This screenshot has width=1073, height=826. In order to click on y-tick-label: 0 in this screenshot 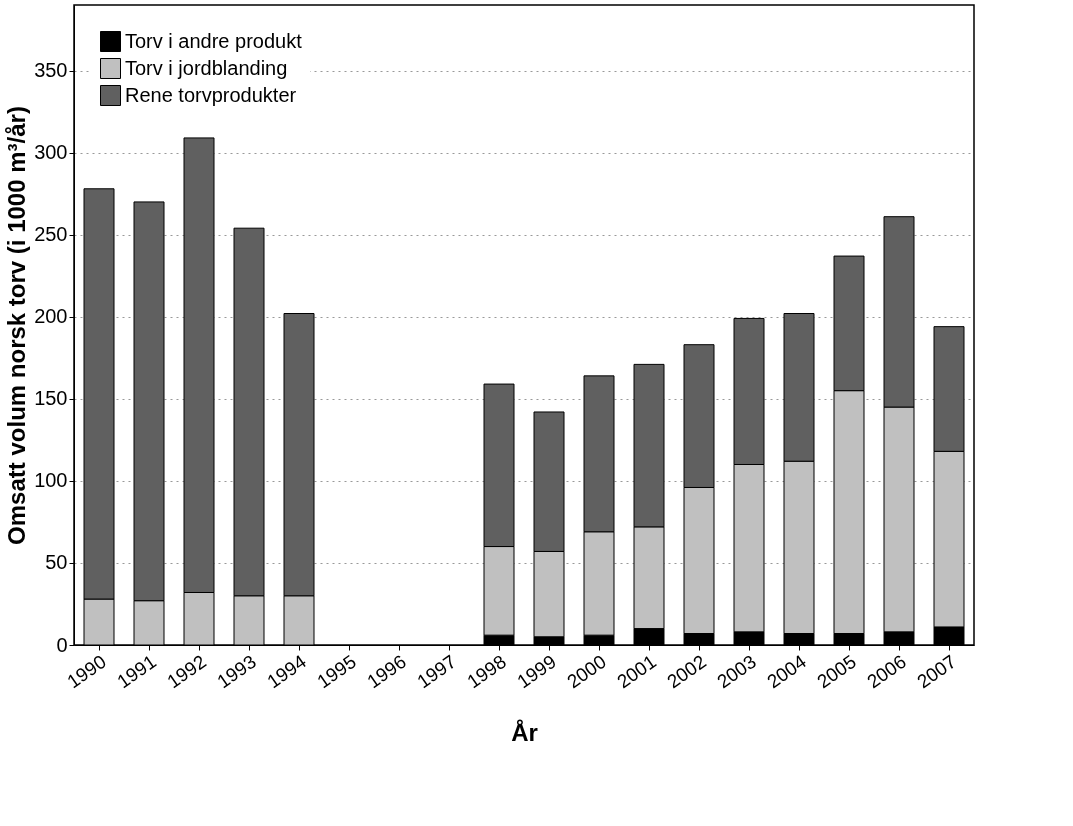, I will do `click(62, 644)`.